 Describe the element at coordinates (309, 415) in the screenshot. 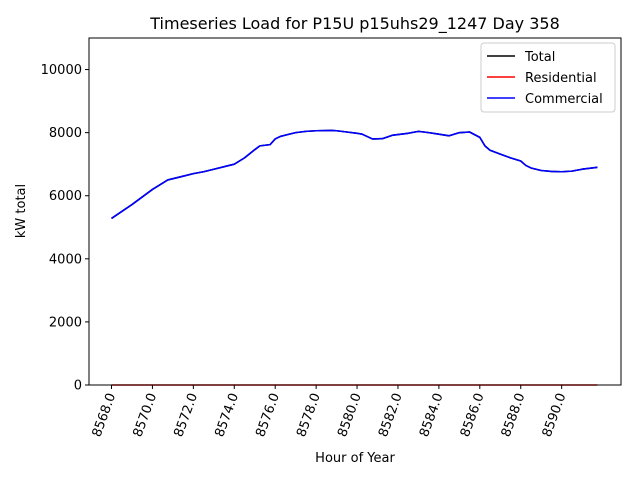

I see `x-tick-label: 8578.0` at that location.